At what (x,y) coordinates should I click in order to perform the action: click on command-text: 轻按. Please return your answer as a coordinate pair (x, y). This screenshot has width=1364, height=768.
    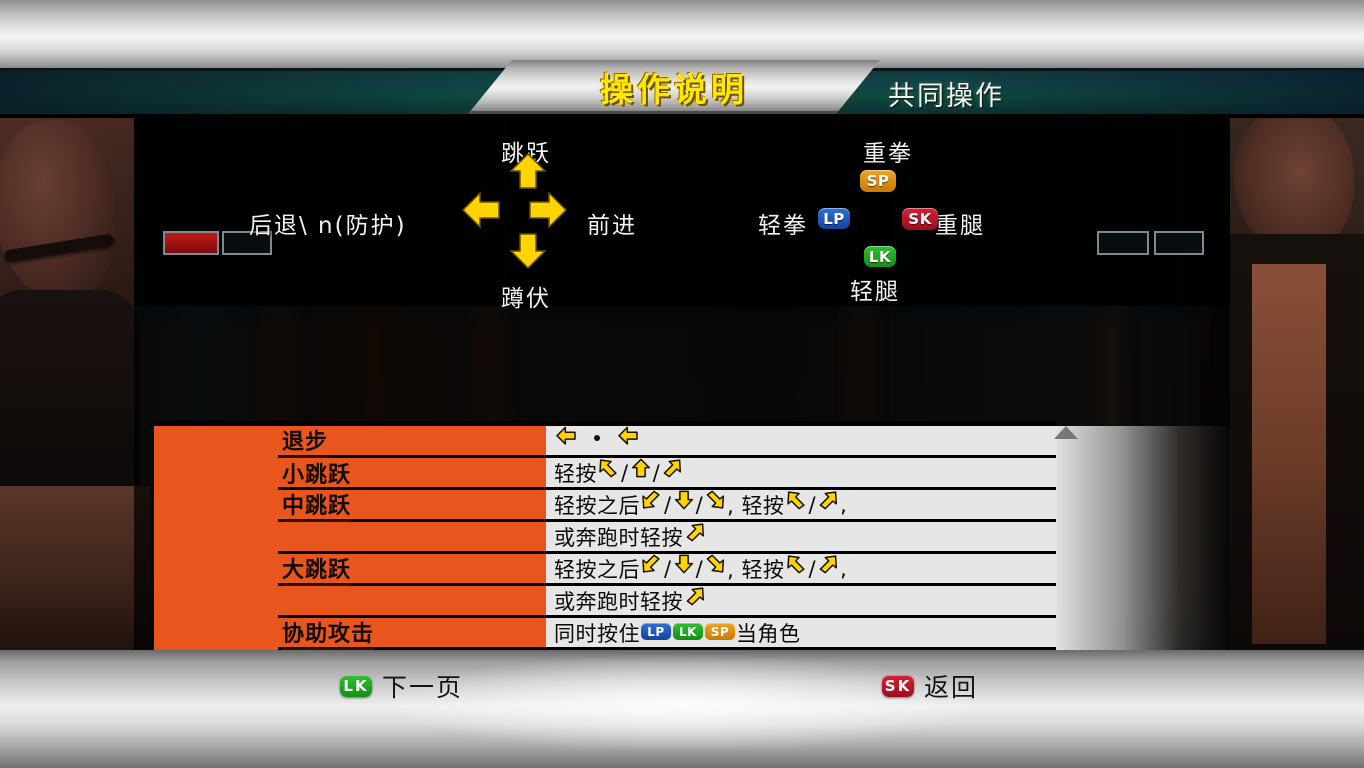
    Looking at the image, I should click on (575, 473).